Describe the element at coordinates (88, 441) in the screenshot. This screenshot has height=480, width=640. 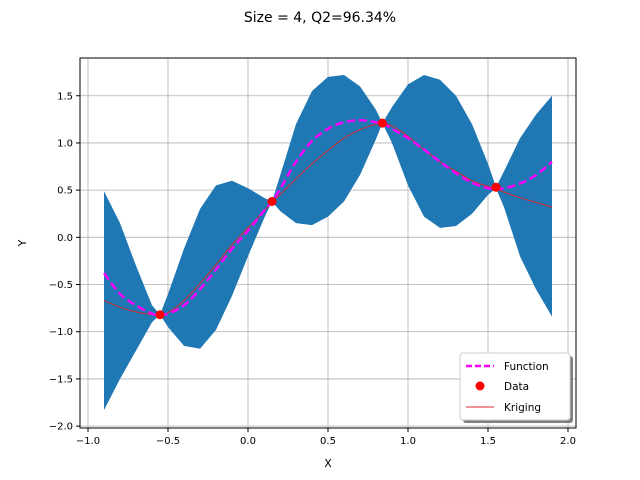
I see `x-tick-label: −1.0` at that location.